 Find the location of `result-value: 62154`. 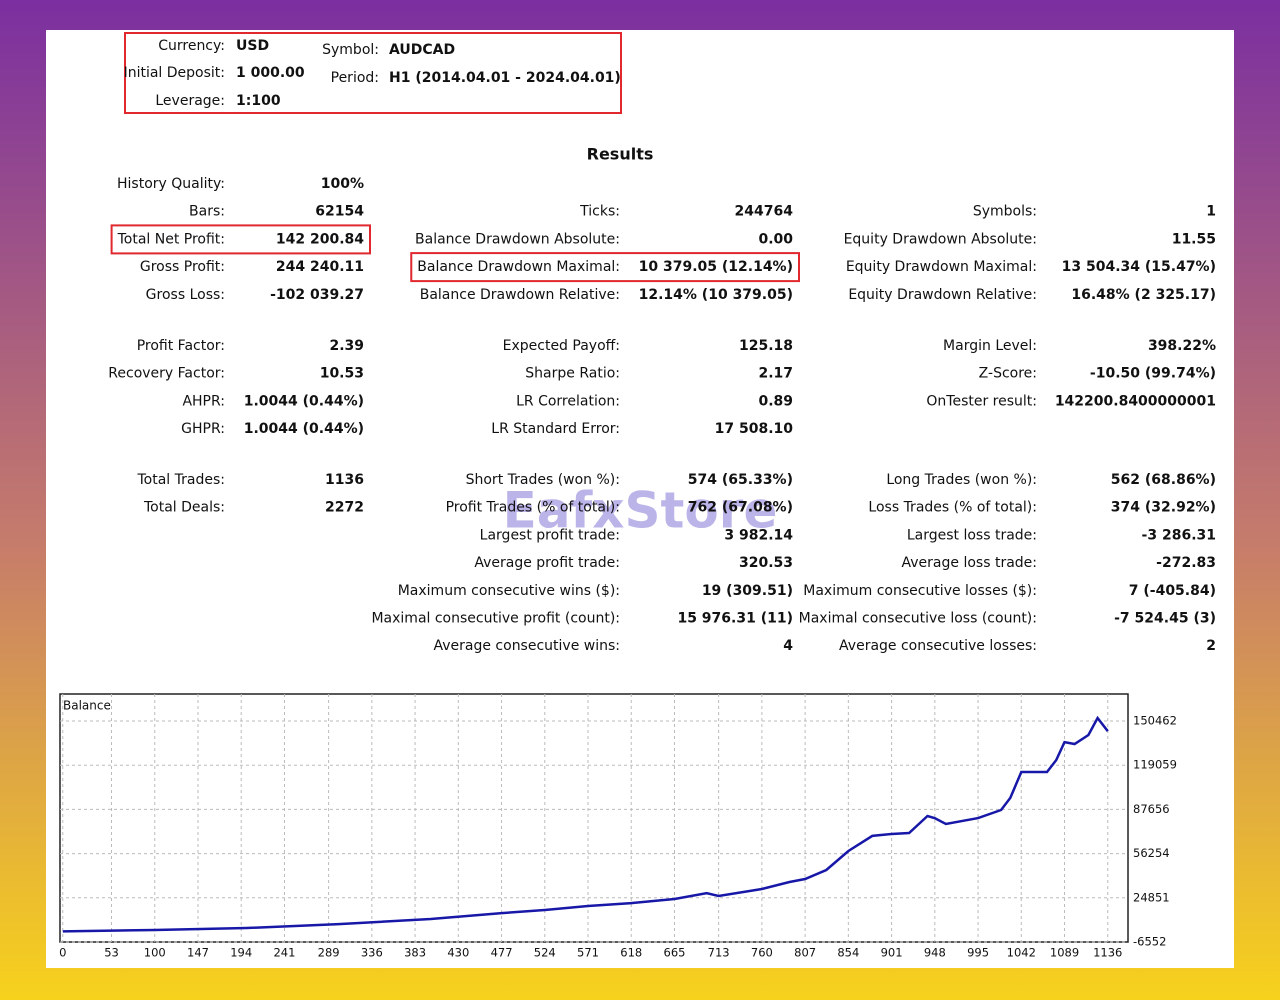

result-value: 62154 is located at coordinates (339, 212).